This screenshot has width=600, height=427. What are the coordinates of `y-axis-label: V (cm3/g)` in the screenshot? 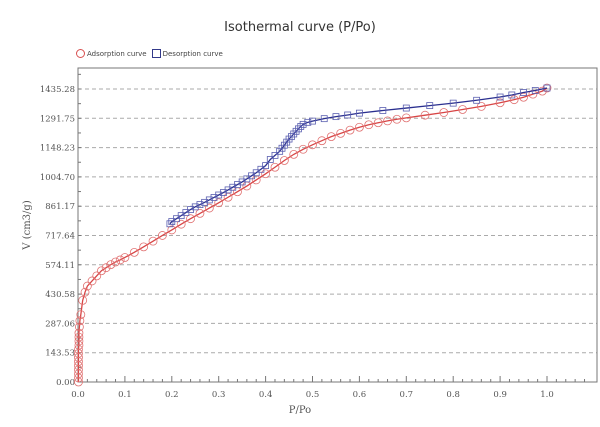 It's located at (27, 225).